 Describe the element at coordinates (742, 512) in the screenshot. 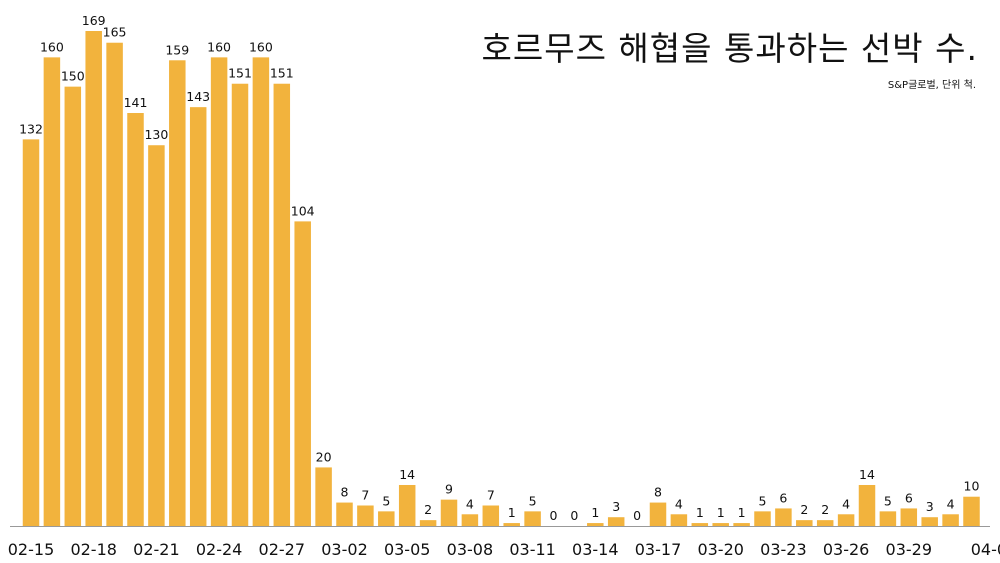

I see `data-label-03-21: 1` at that location.